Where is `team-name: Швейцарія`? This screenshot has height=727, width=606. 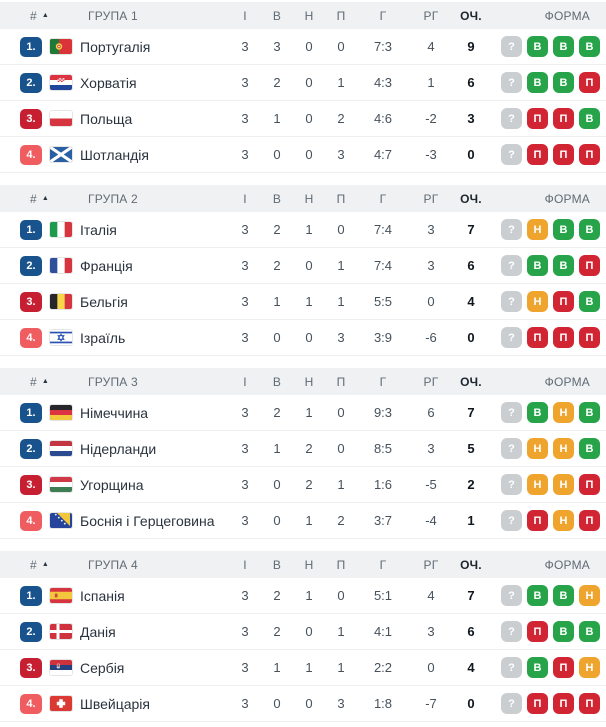
team-name: Швейцарія is located at coordinates (115, 703).